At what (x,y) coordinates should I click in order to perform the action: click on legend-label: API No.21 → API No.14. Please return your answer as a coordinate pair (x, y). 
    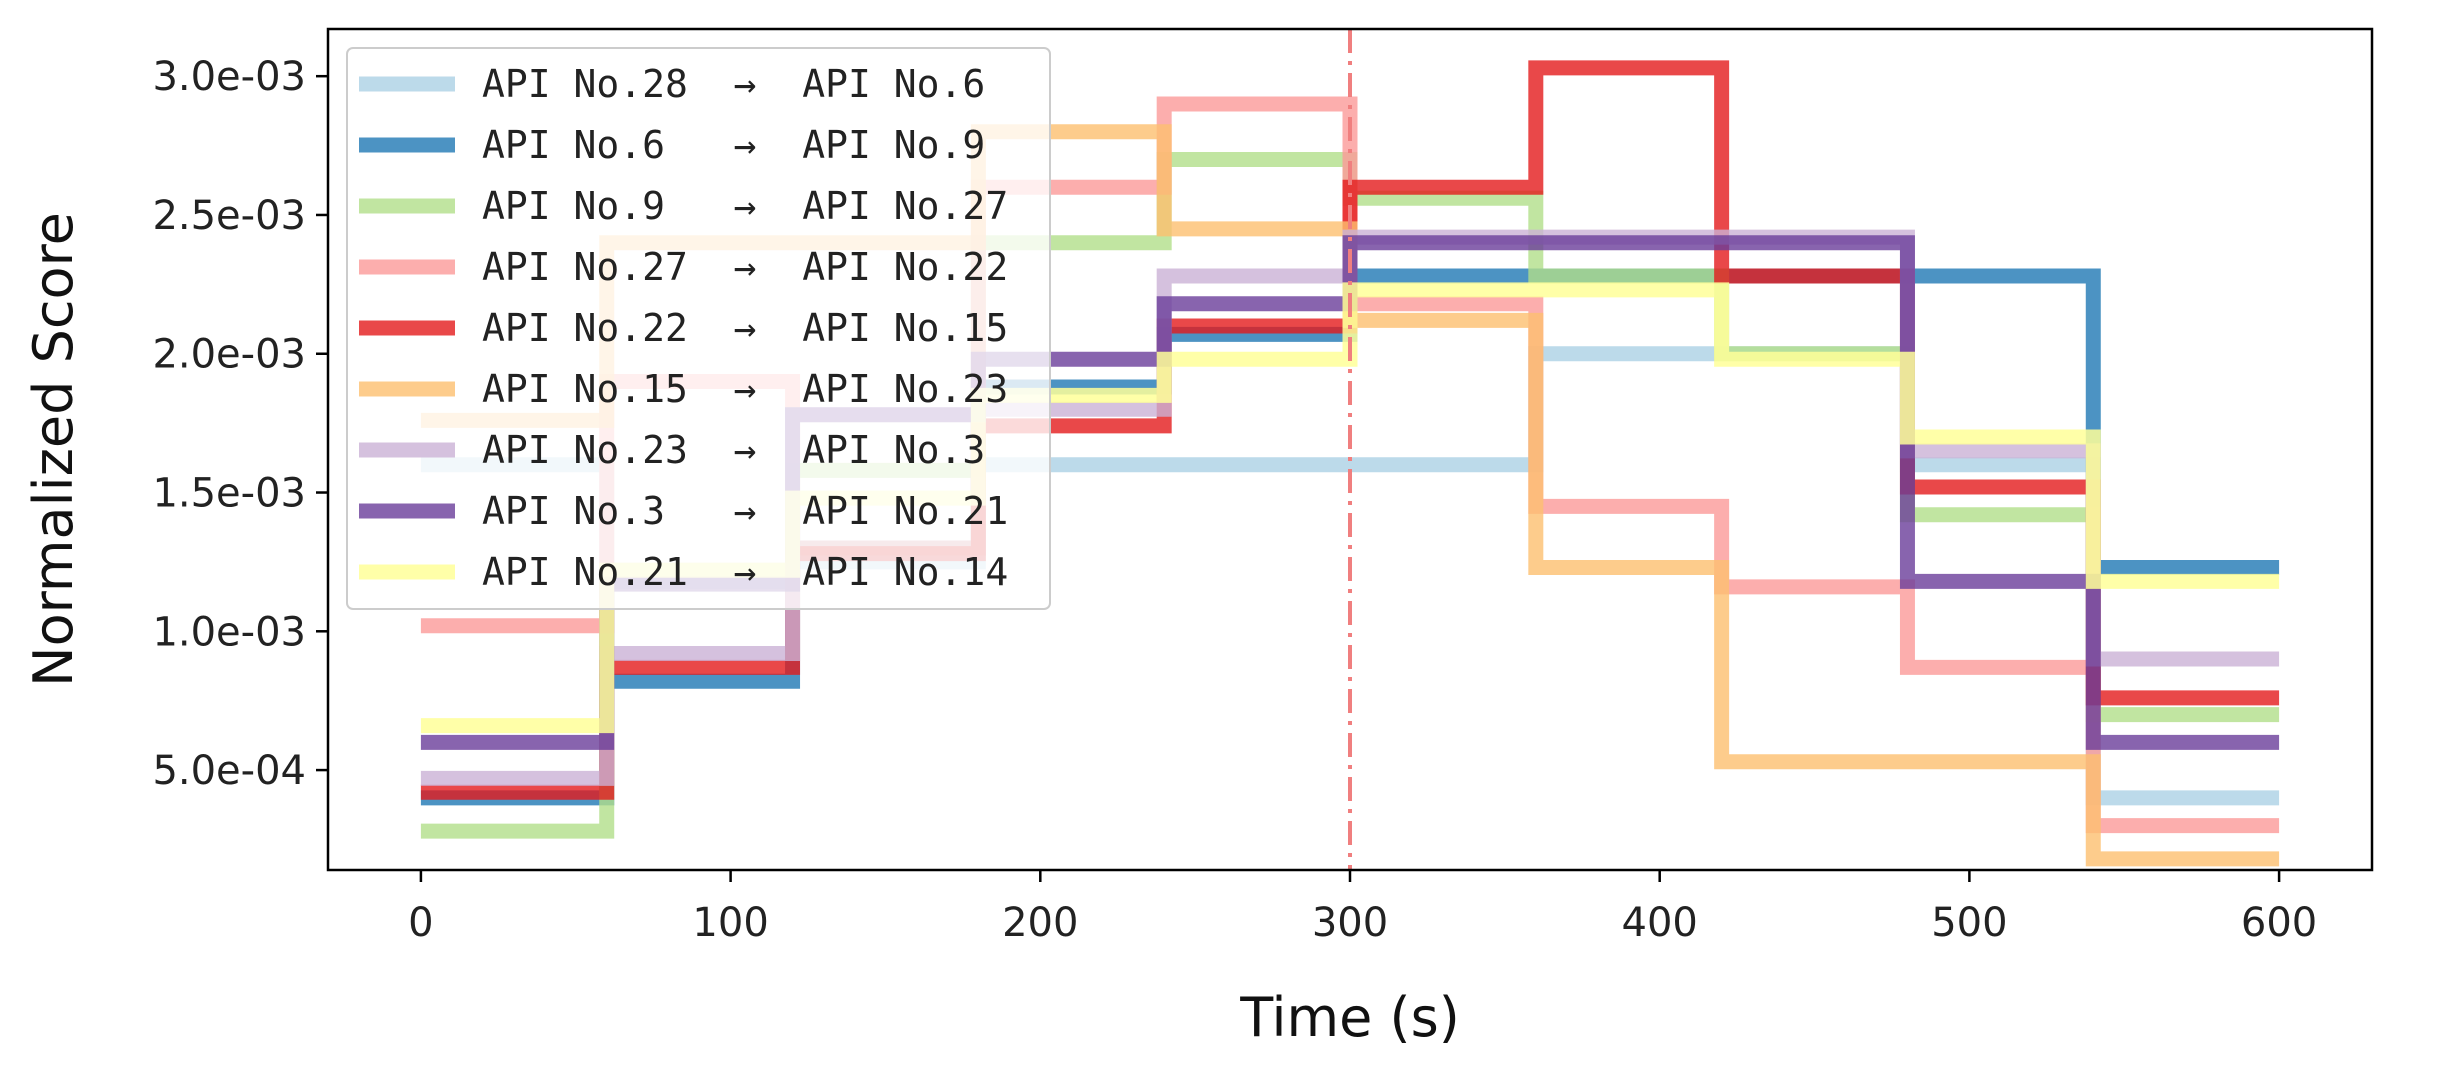
    Looking at the image, I should click on (745, 572).